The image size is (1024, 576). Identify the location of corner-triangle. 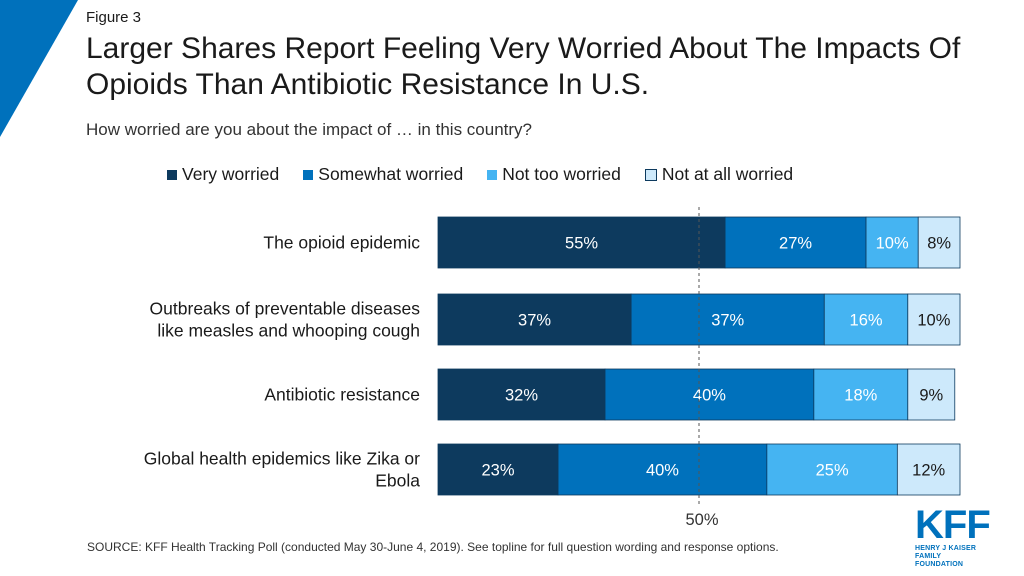
(39, 68).